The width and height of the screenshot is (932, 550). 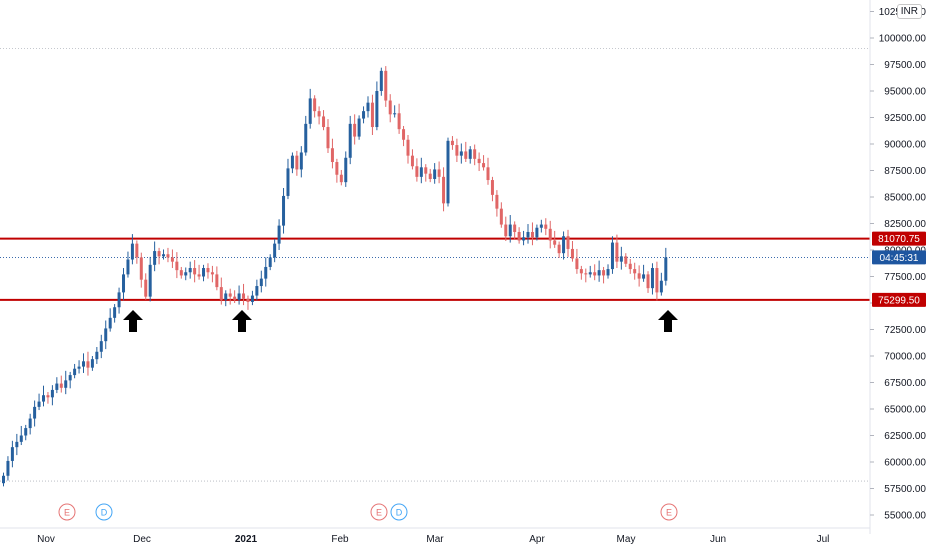 What do you see at coordinates (905, 357) in the screenshot?
I see `price-tick-label: 70000.00` at bounding box center [905, 357].